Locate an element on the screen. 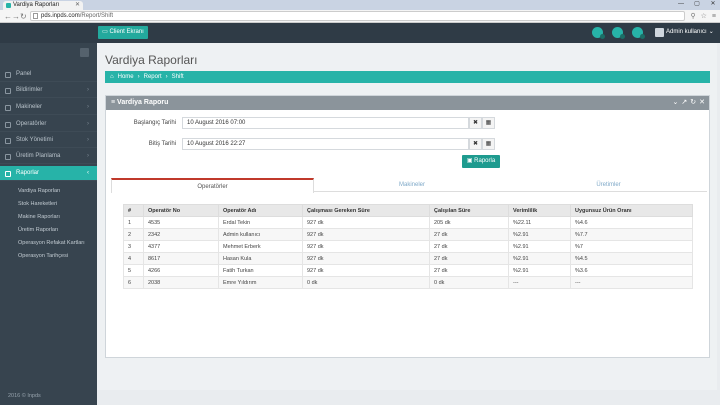 The image size is (720, 405). sidebar-item-panel: Panel is located at coordinates (48, 74).